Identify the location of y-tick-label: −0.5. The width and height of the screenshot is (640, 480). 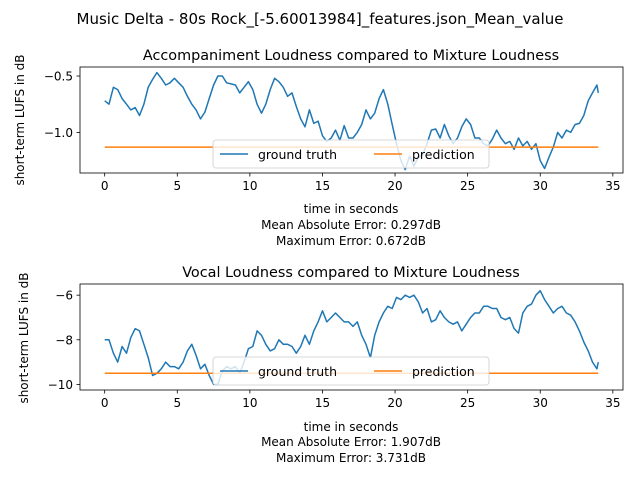
(58, 77).